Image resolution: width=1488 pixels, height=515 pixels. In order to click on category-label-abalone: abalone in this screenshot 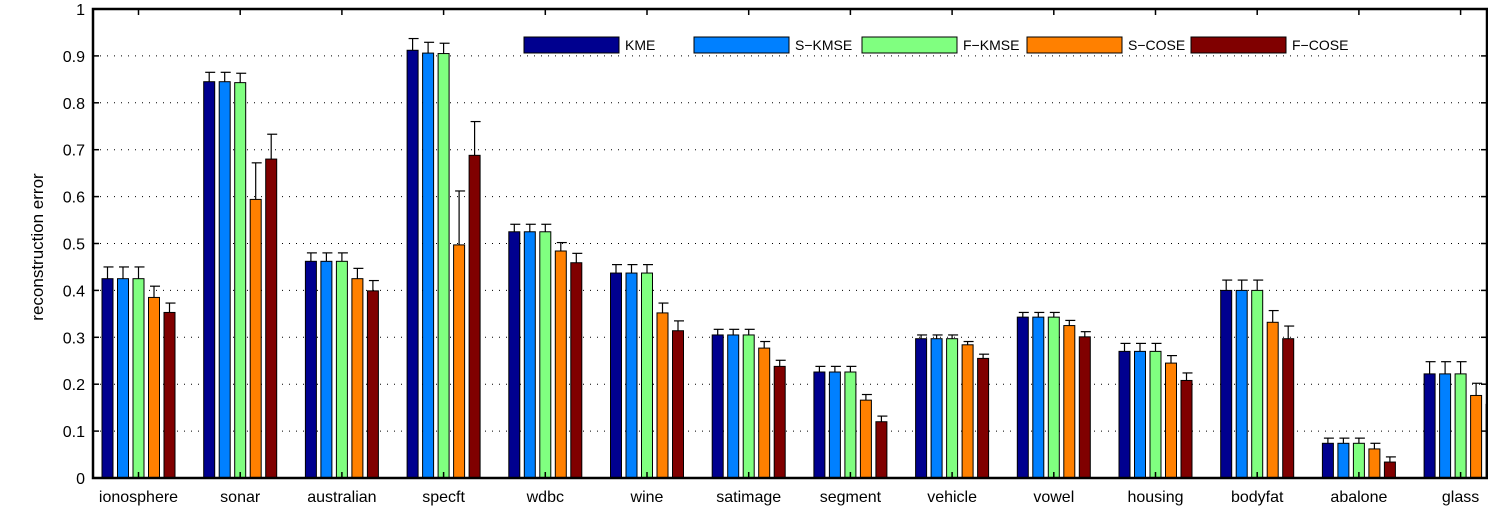, I will do `click(1358, 497)`.